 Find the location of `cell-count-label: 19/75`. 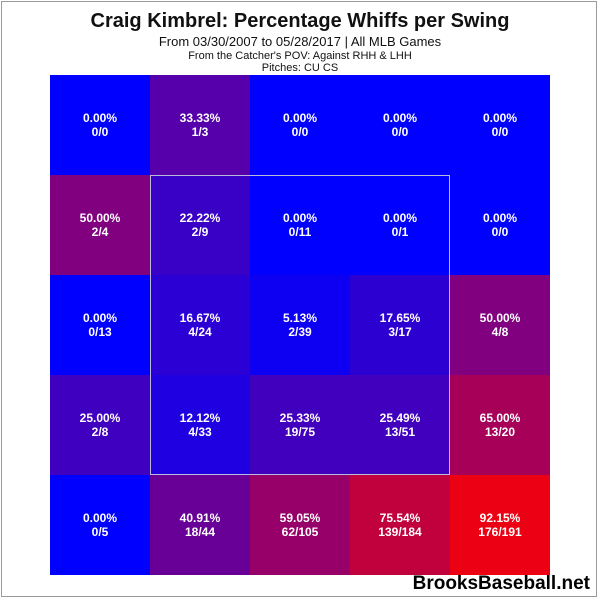

cell-count-label: 19/75 is located at coordinates (300, 432).